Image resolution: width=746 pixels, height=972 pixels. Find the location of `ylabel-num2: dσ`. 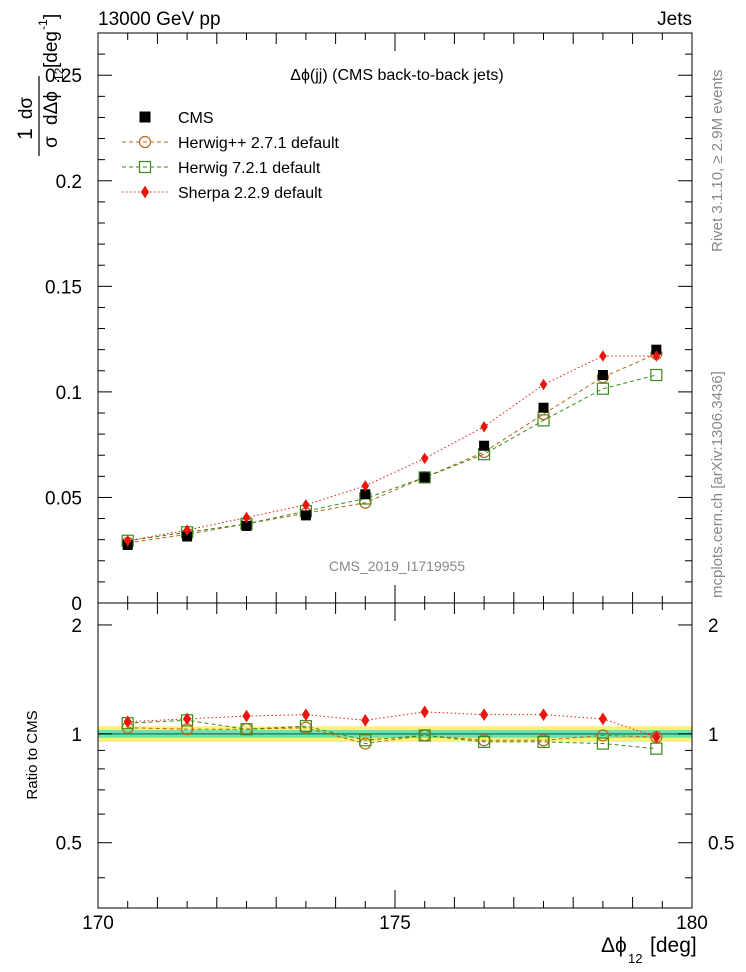

ylabel-num2: dσ is located at coordinates (26, 108).